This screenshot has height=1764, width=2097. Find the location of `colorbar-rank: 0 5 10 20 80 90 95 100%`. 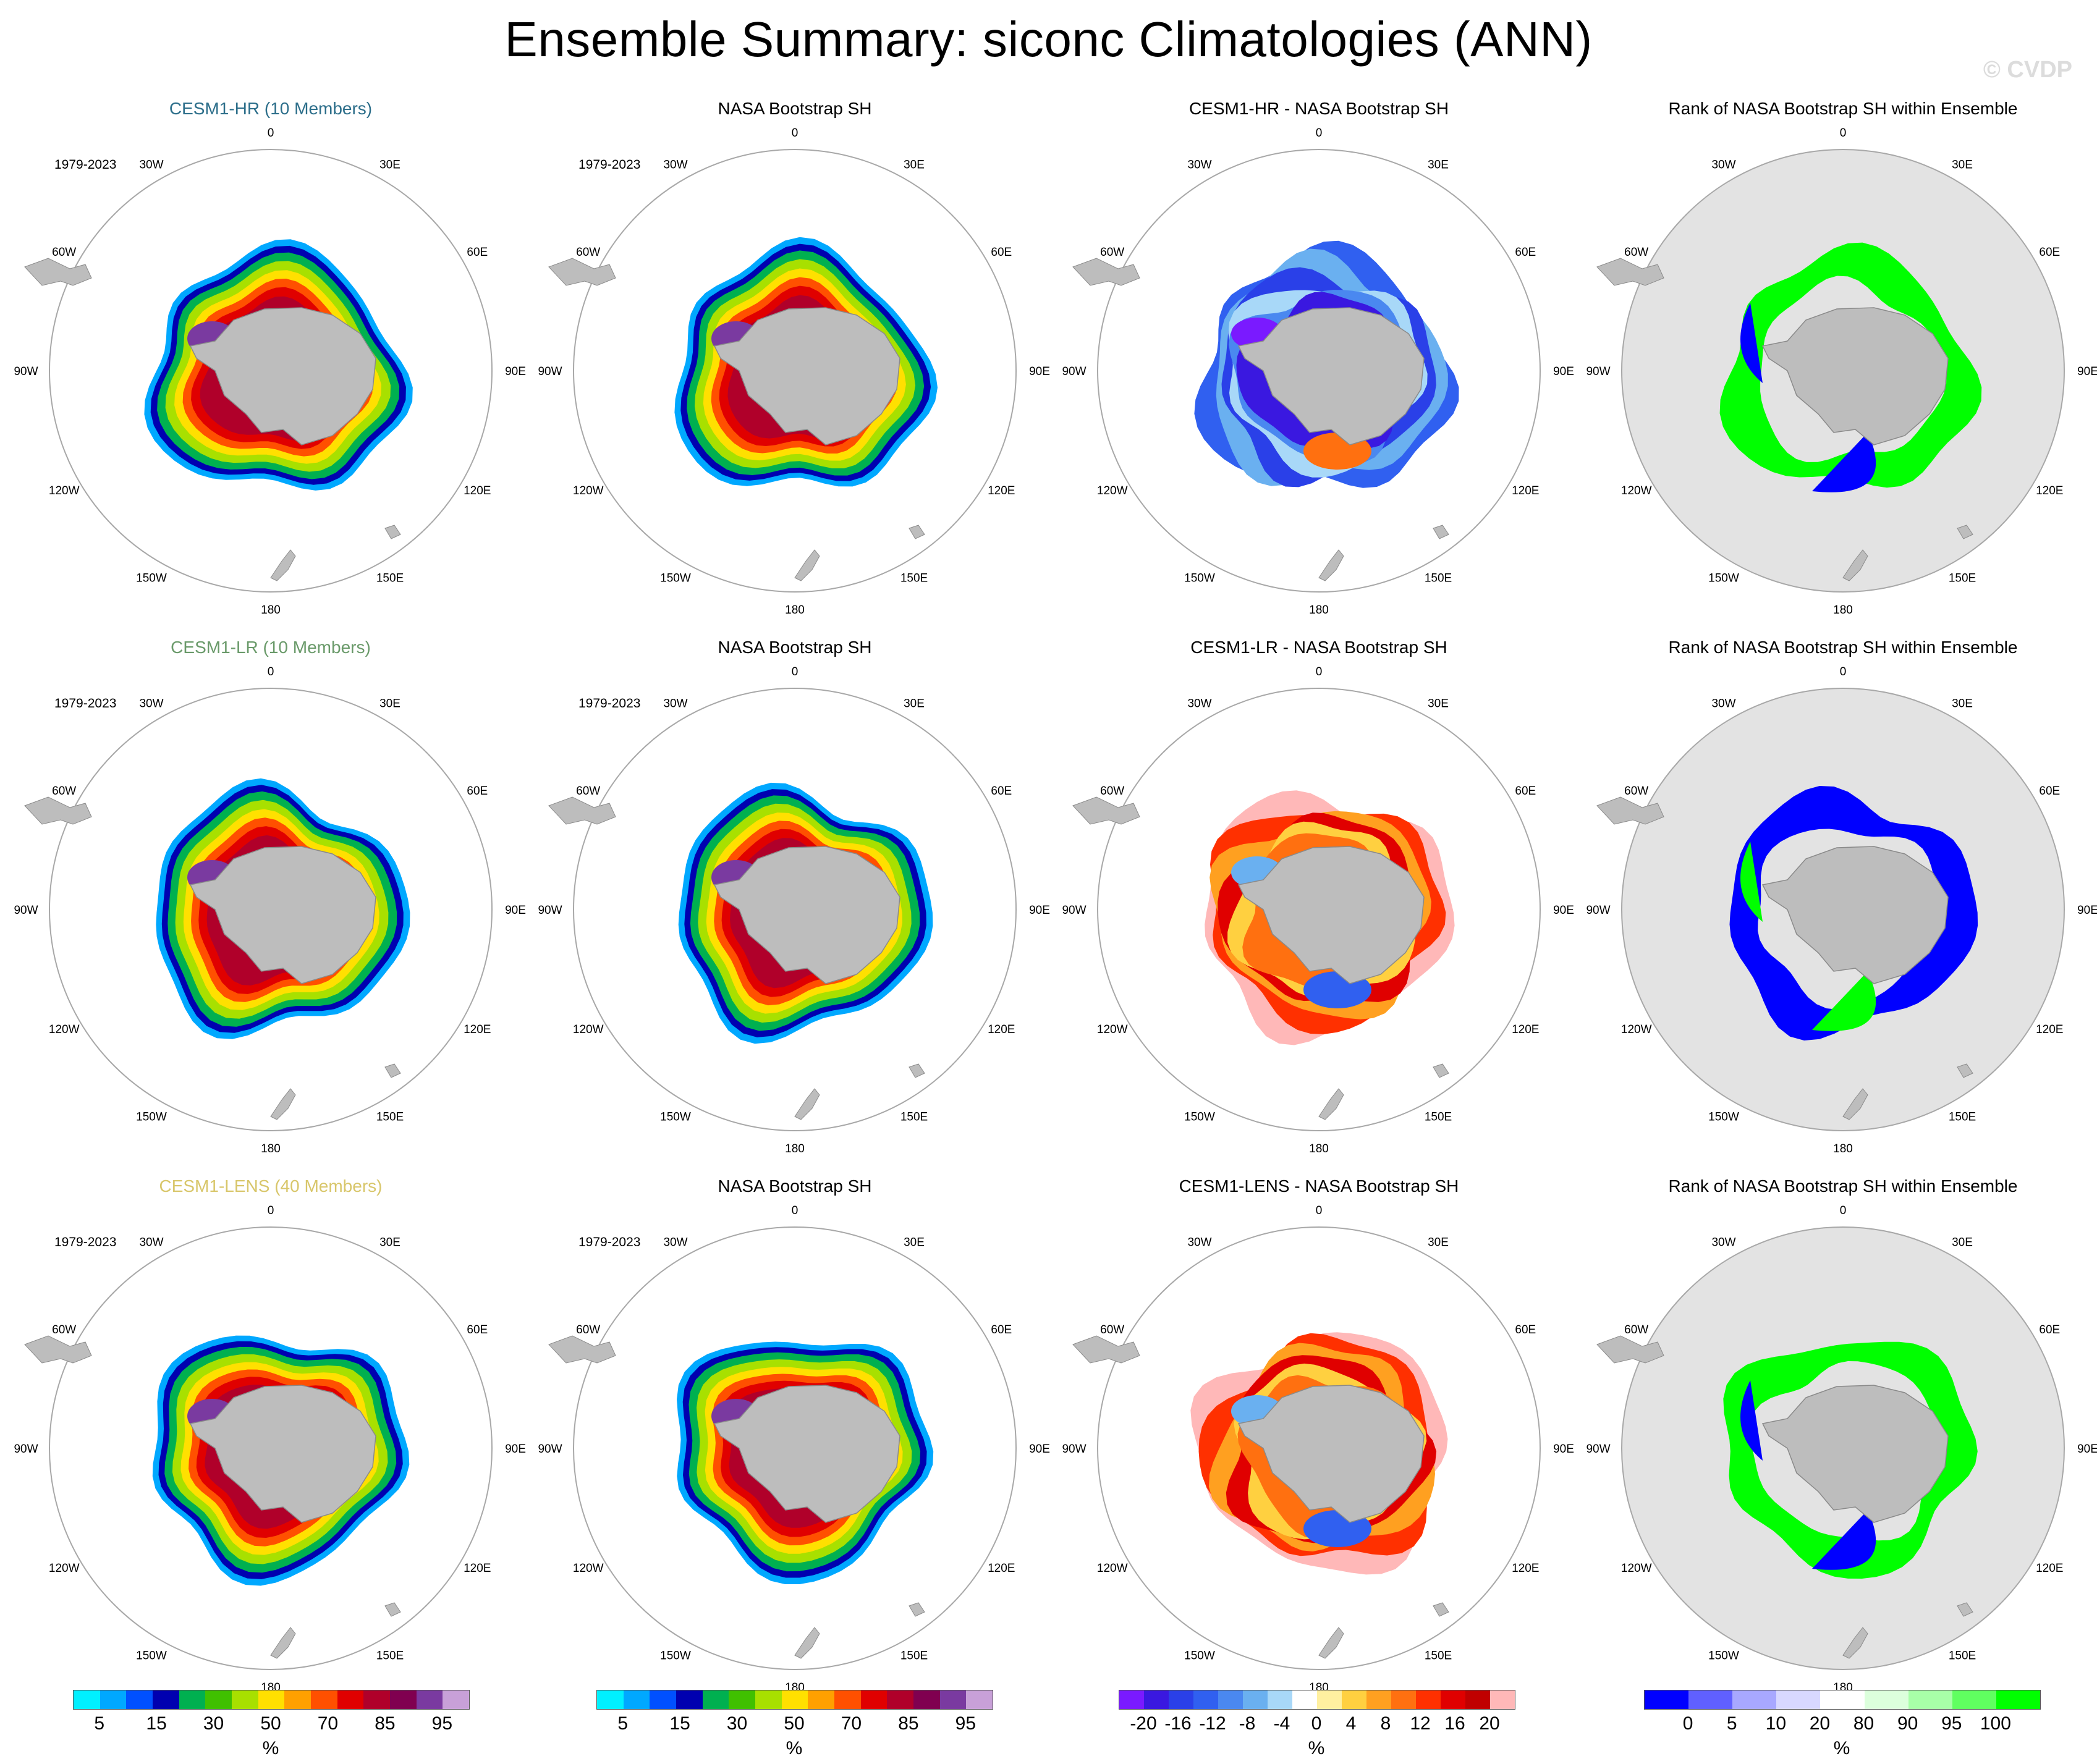

colorbar-rank: 0 5 10 20 80 90 95 100% is located at coordinates (1854, 1727).